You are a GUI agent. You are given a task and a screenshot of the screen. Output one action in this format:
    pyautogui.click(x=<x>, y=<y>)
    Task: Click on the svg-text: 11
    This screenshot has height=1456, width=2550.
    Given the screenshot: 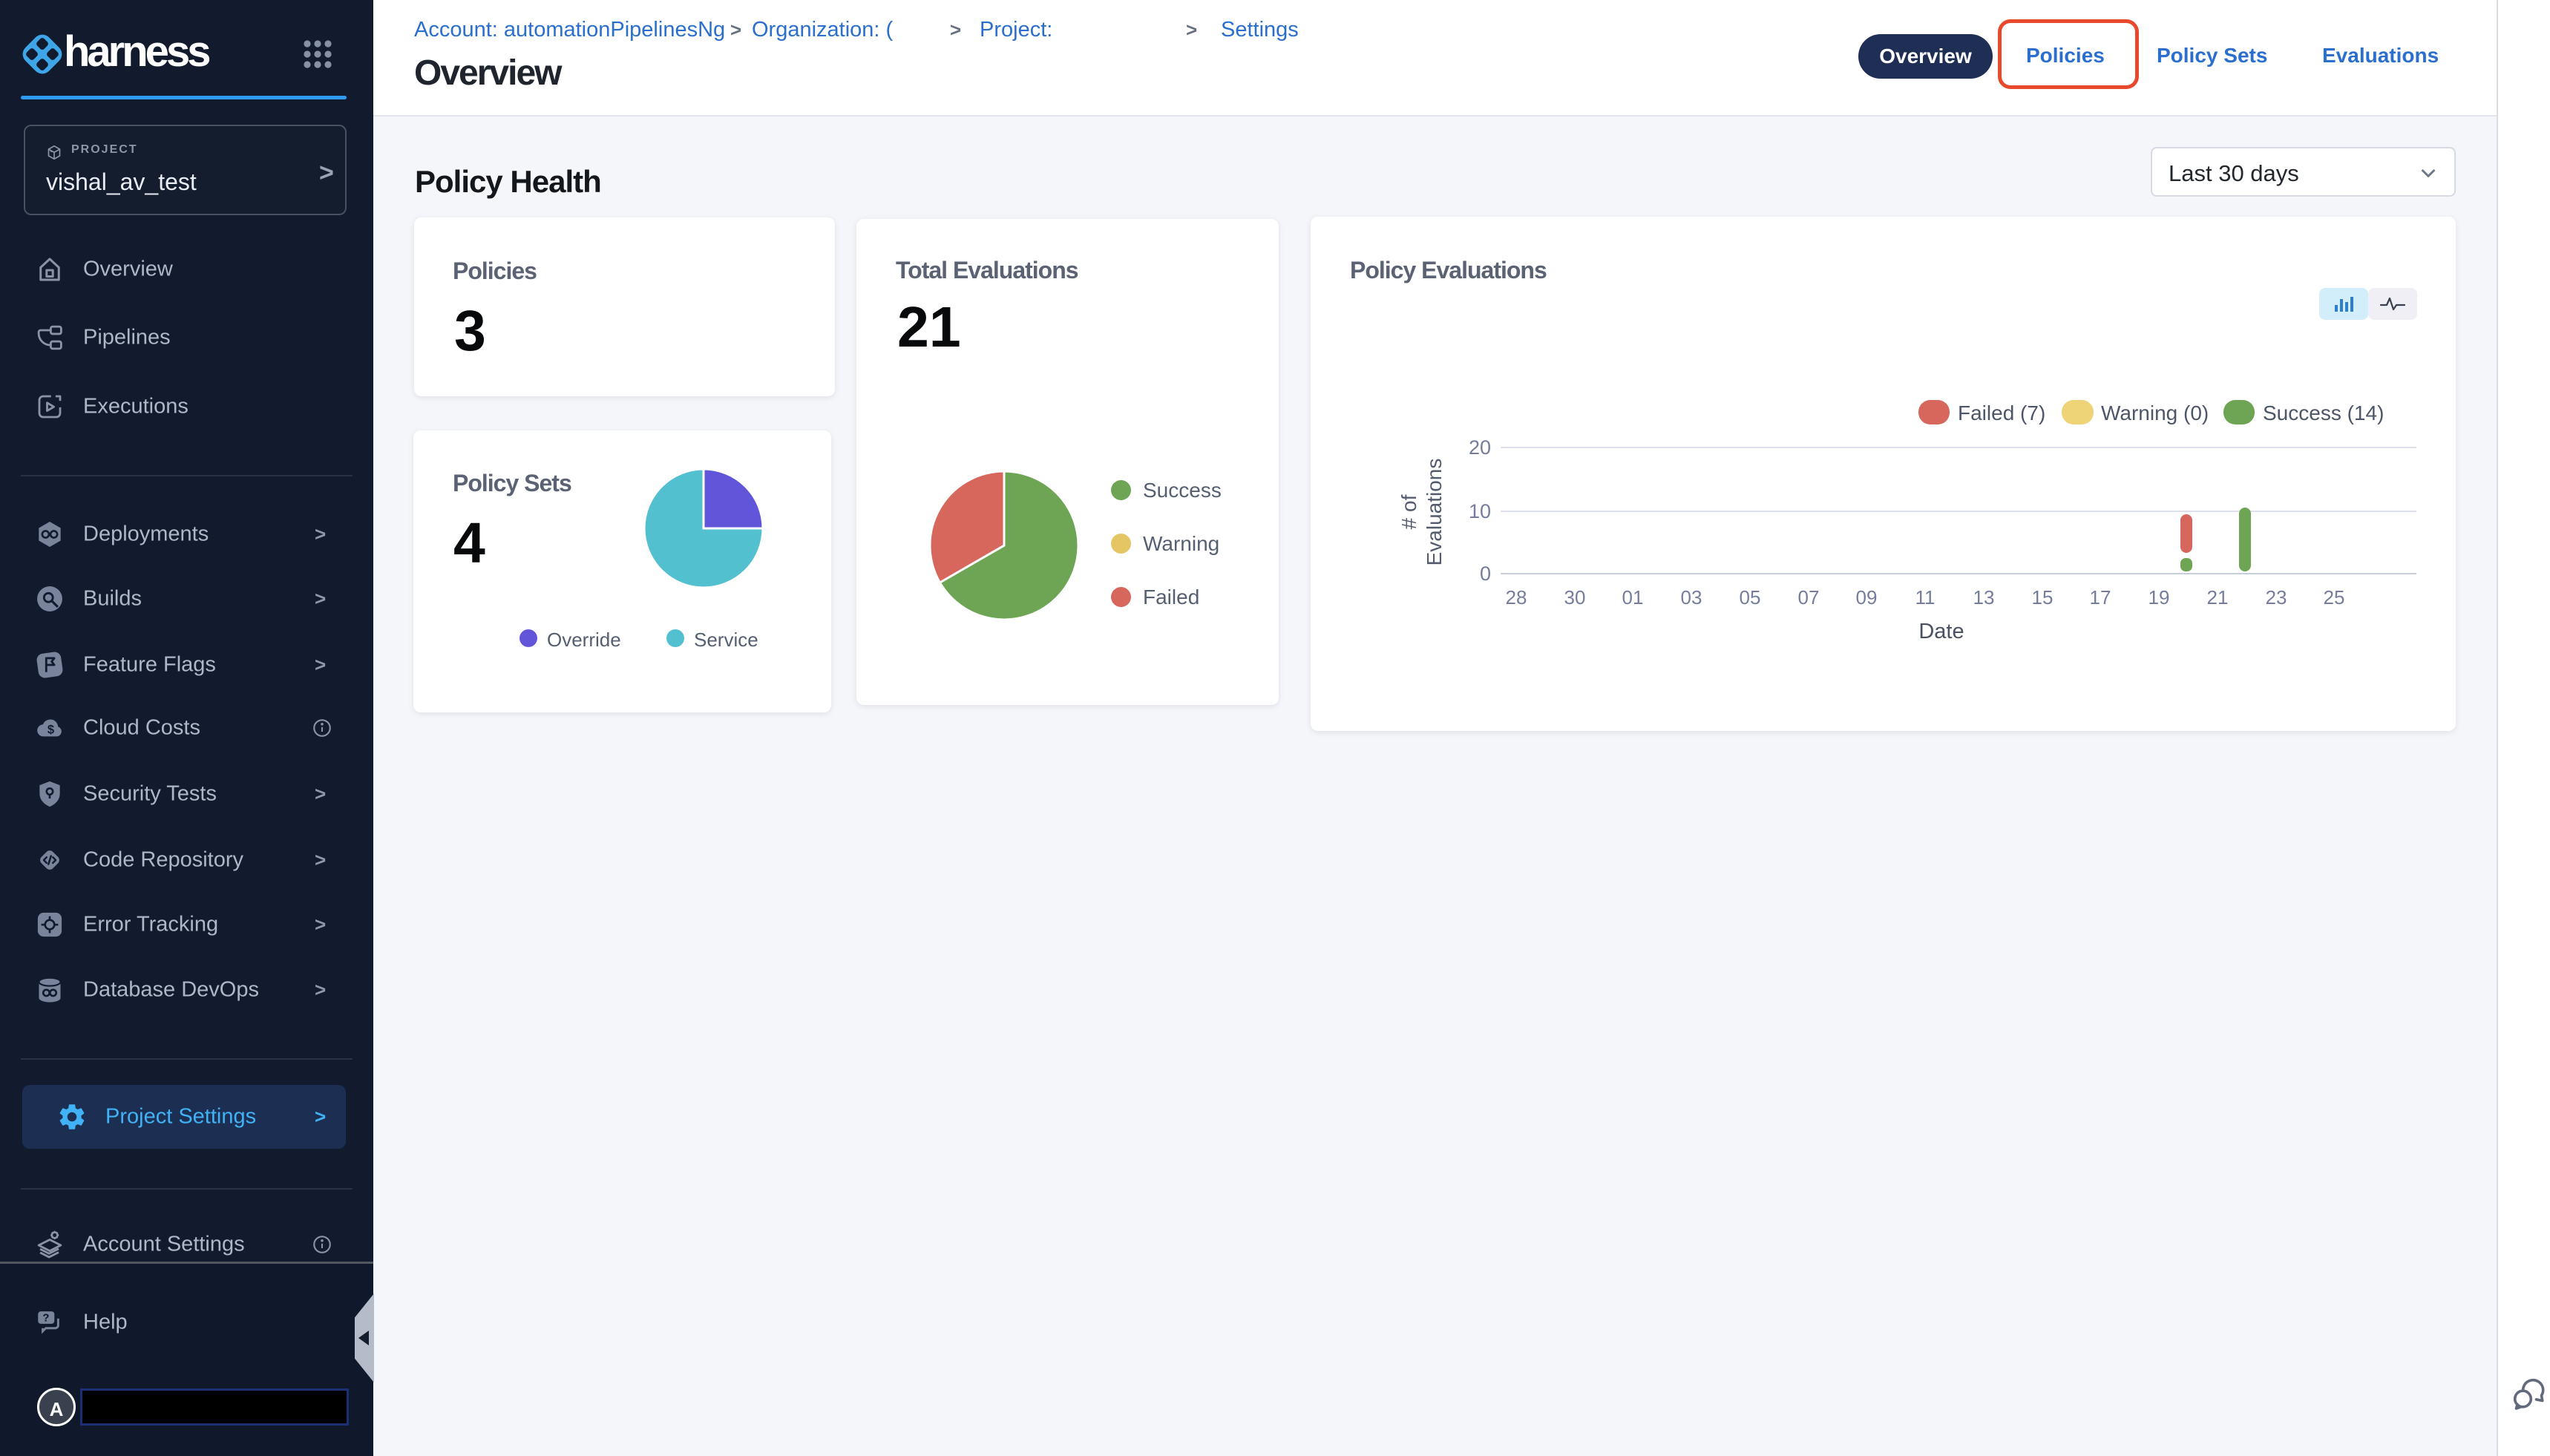 What is the action you would take?
    pyautogui.click(x=1925, y=597)
    